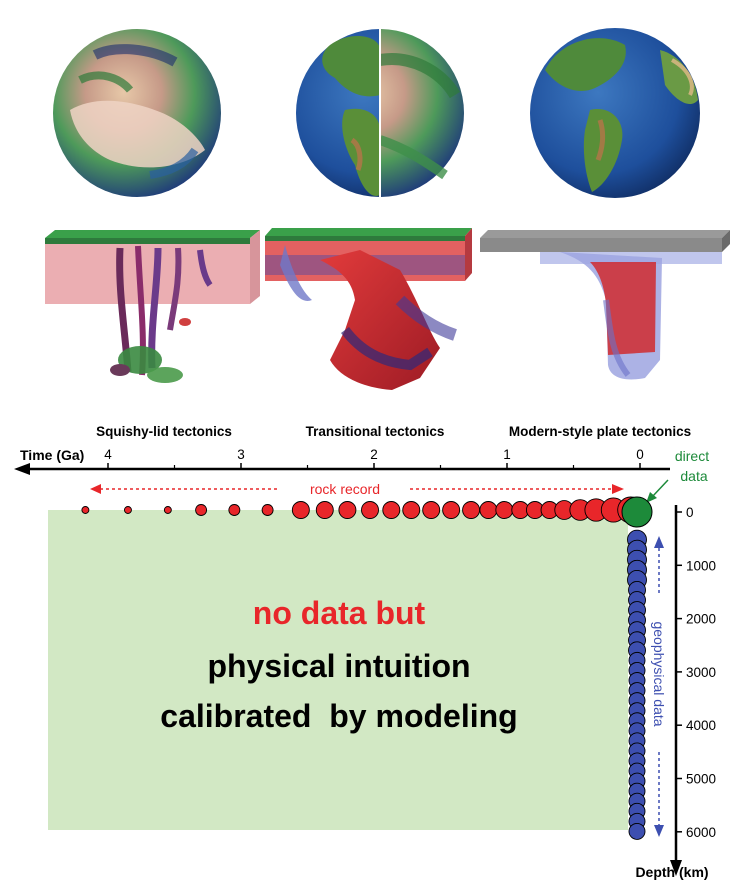 The width and height of the screenshot is (746, 891). Describe the element at coordinates (701, 619) in the screenshot. I see `depth-tick-label: 2000` at that location.